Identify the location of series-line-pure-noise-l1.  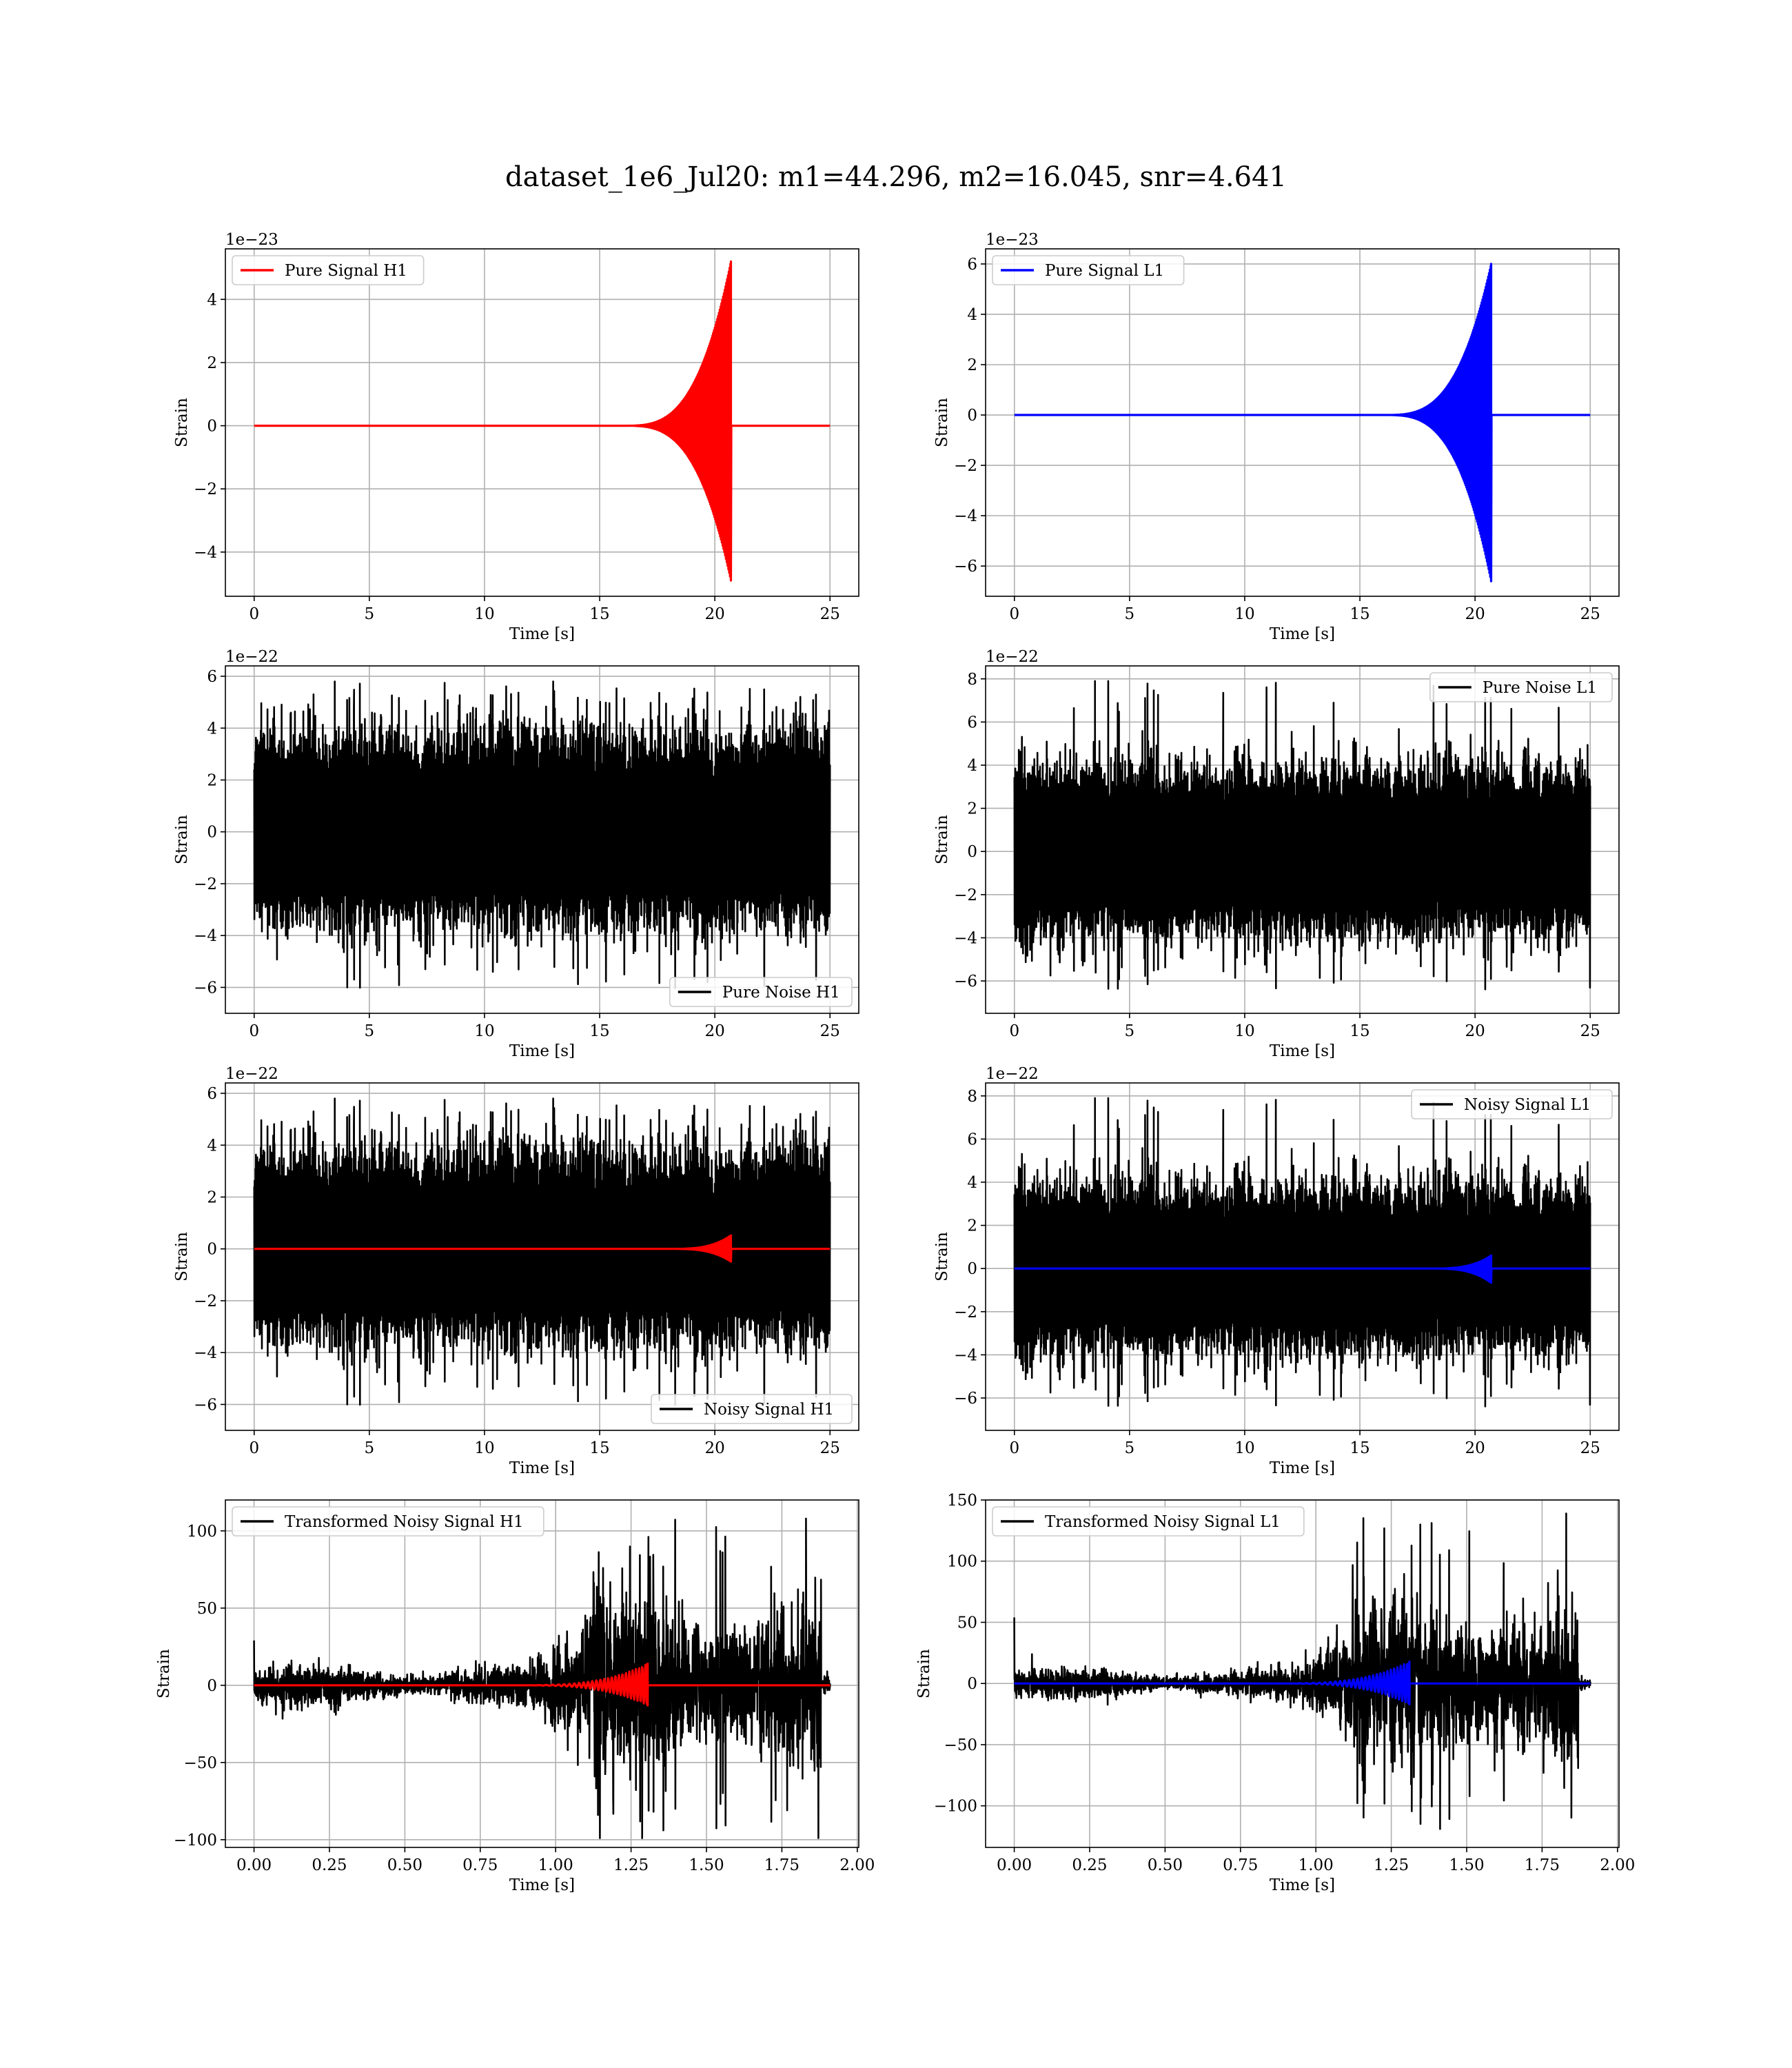
(1302, 836).